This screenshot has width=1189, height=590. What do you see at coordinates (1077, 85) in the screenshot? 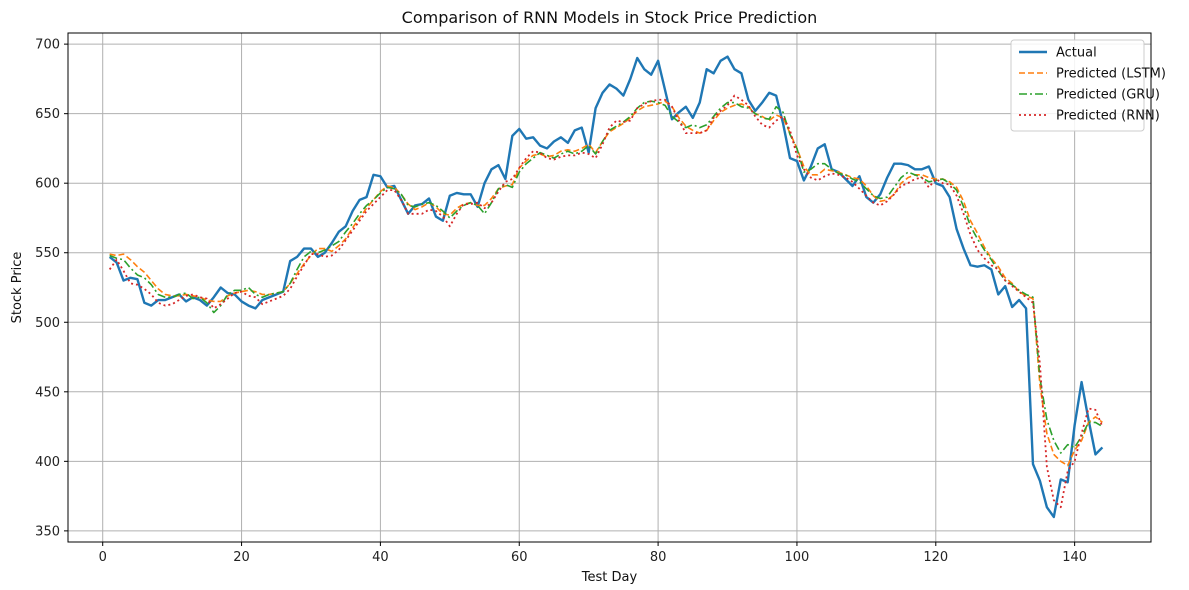
I see `legend-box` at bounding box center [1077, 85].